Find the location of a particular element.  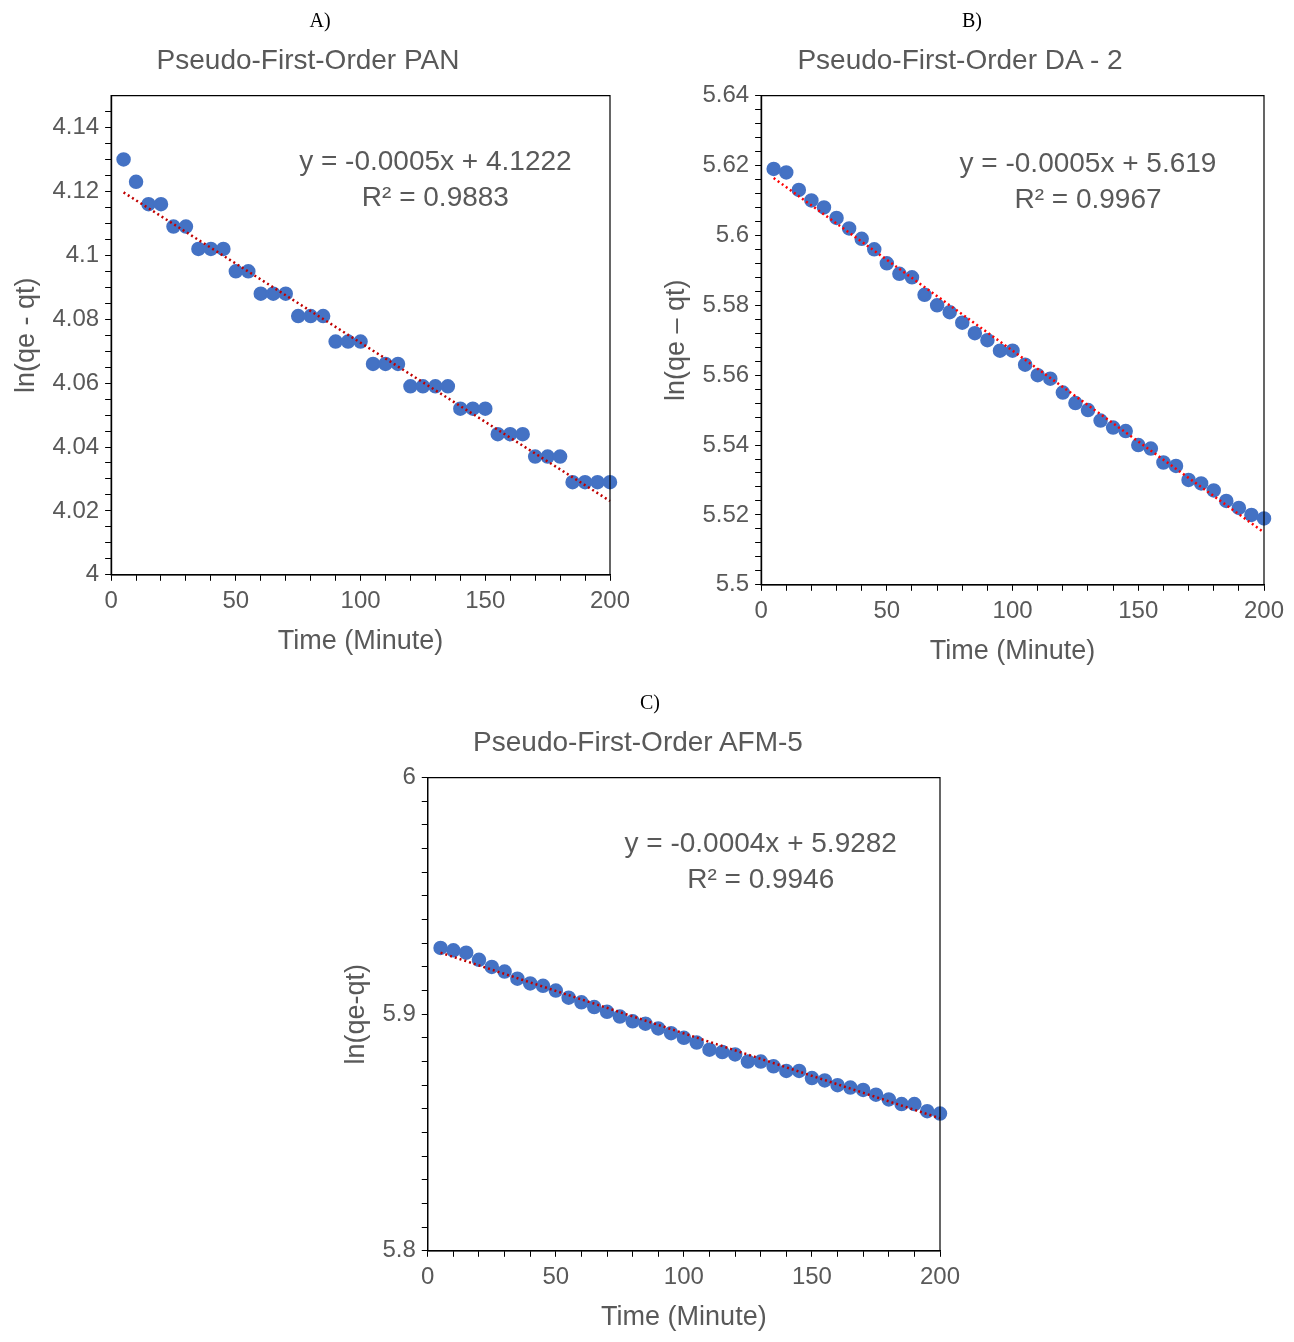

y-tick-label: 4.08 is located at coordinates (76, 317).